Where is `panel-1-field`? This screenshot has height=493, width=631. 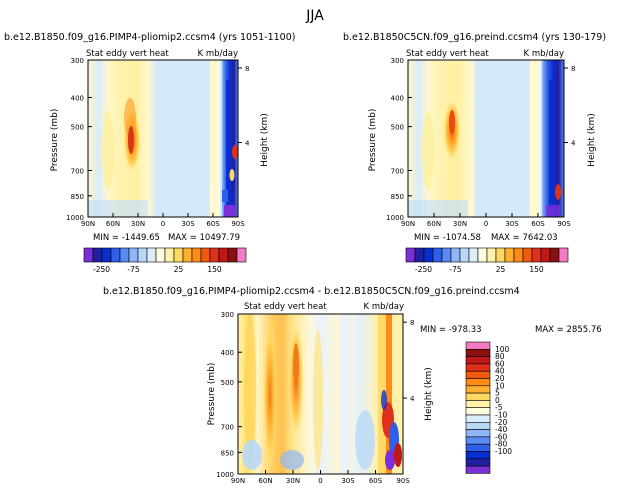
panel-1-field is located at coordinates (163, 138).